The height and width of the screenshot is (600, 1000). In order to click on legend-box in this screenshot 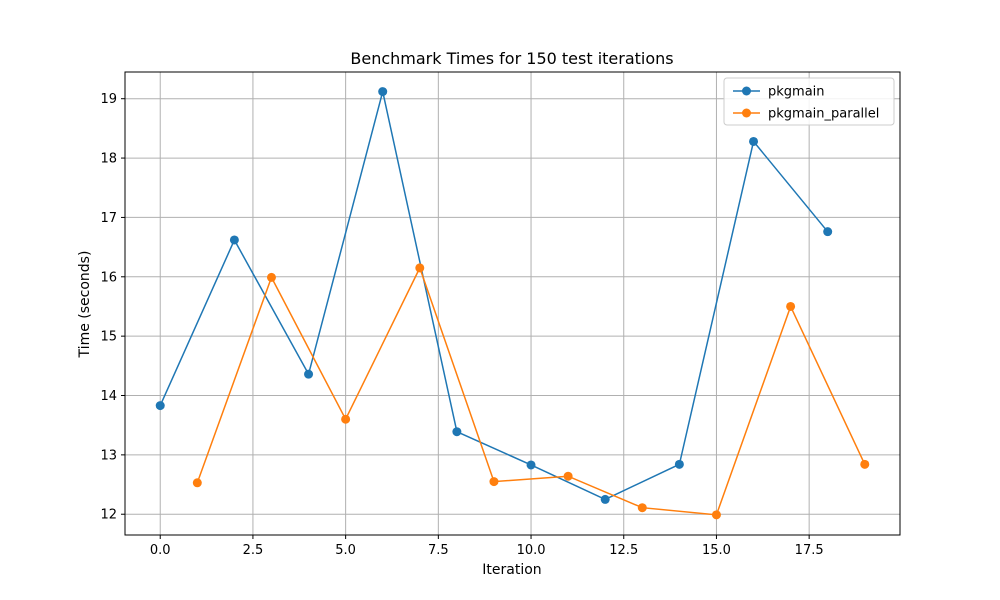, I will do `click(809, 101)`.